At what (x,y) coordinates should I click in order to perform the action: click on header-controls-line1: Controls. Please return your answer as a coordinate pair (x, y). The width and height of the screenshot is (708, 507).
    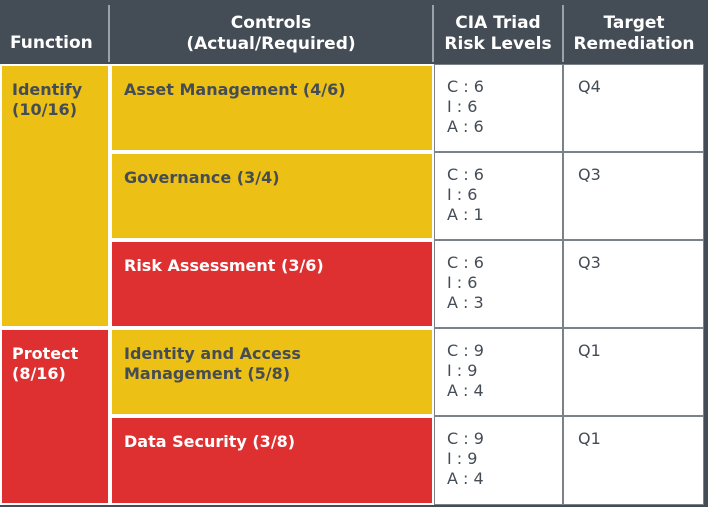
    Looking at the image, I should click on (271, 22).